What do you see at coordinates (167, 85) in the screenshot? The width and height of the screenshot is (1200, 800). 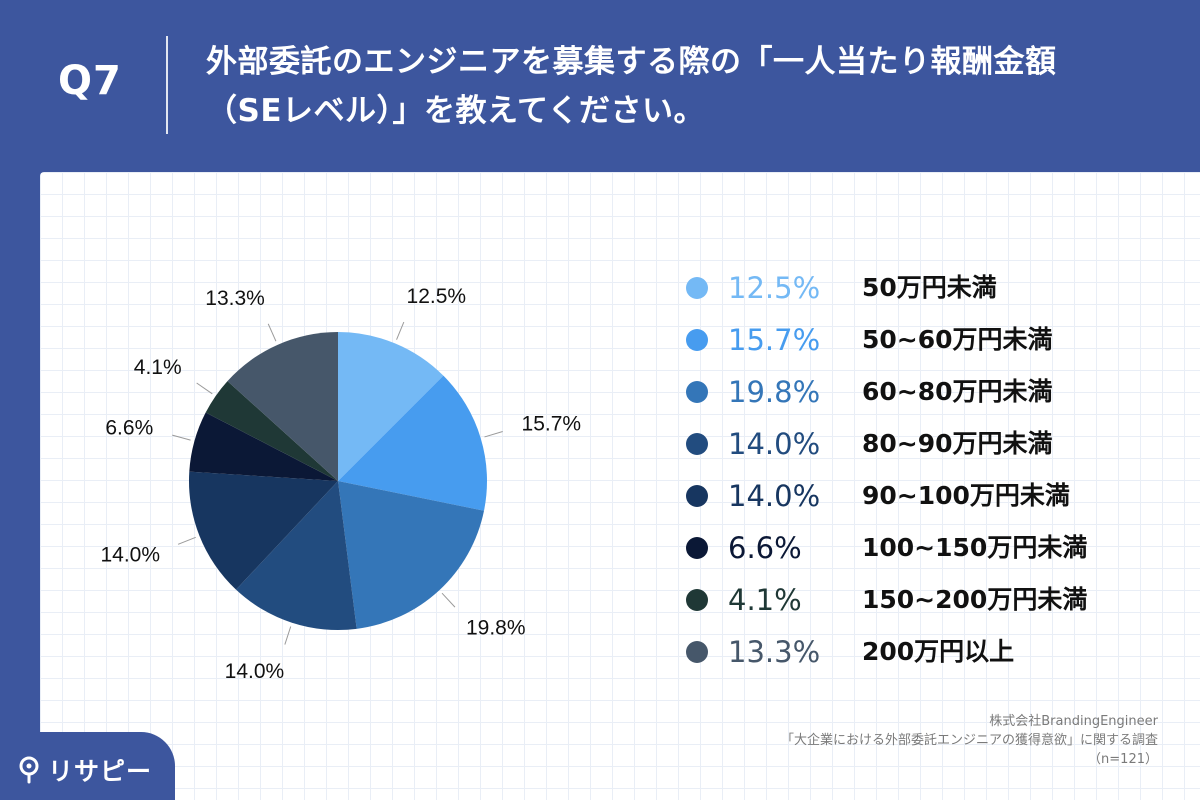 I see `header-divider` at bounding box center [167, 85].